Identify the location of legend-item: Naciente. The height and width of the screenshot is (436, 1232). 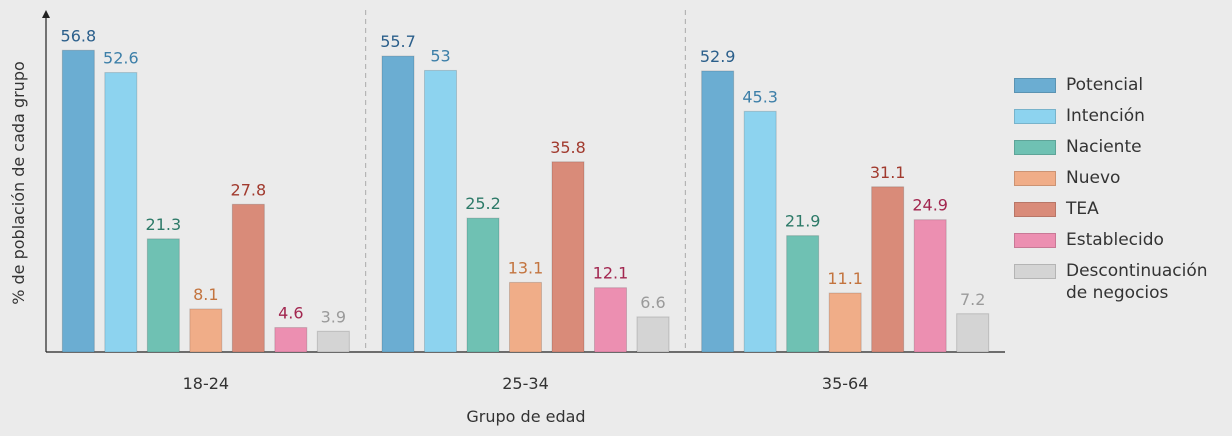
(1121, 147).